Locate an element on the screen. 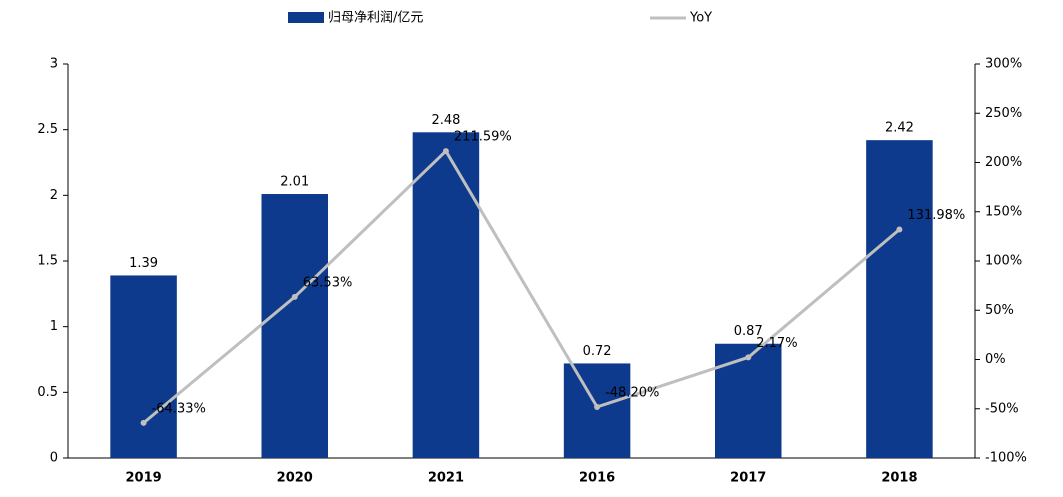 The image size is (1063, 497). bar-value-label: 0.87 is located at coordinates (748, 331).